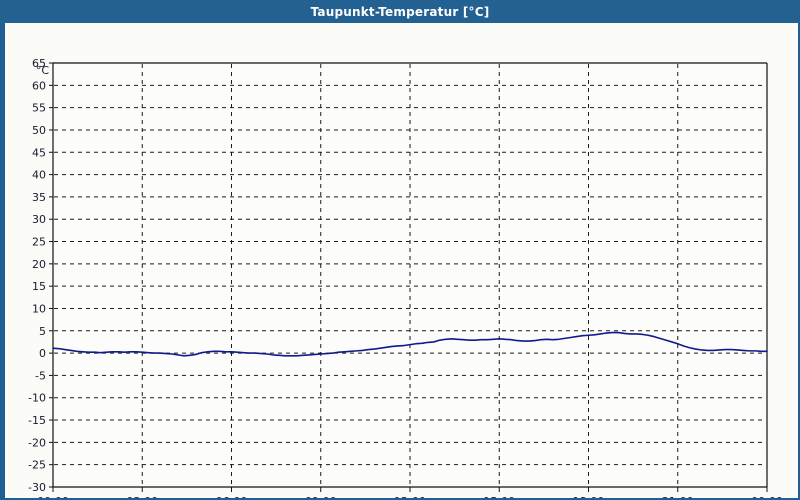 The image size is (800, 500). I want to click on x-tick-time-label: 18:00, so click(589, 496).